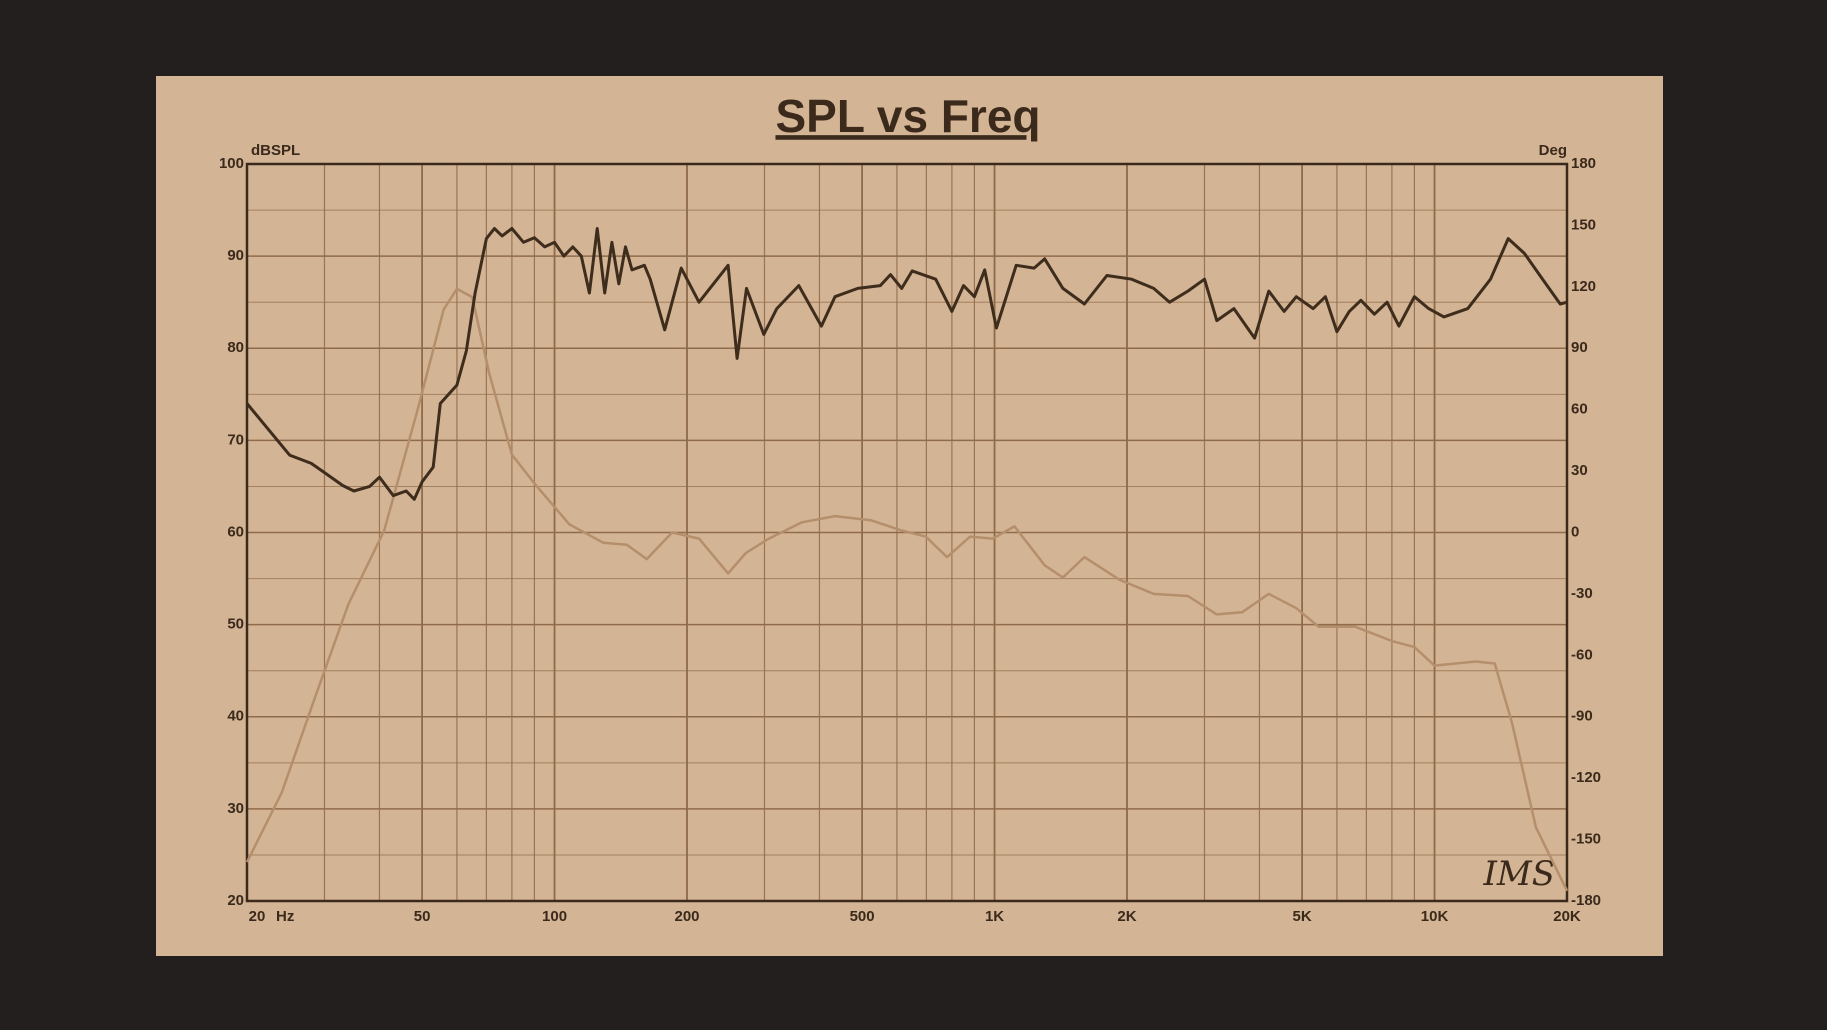  What do you see at coordinates (686, 916) in the screenshot?
I see `x-tick-label: 200` at bounding box center [686, 916].